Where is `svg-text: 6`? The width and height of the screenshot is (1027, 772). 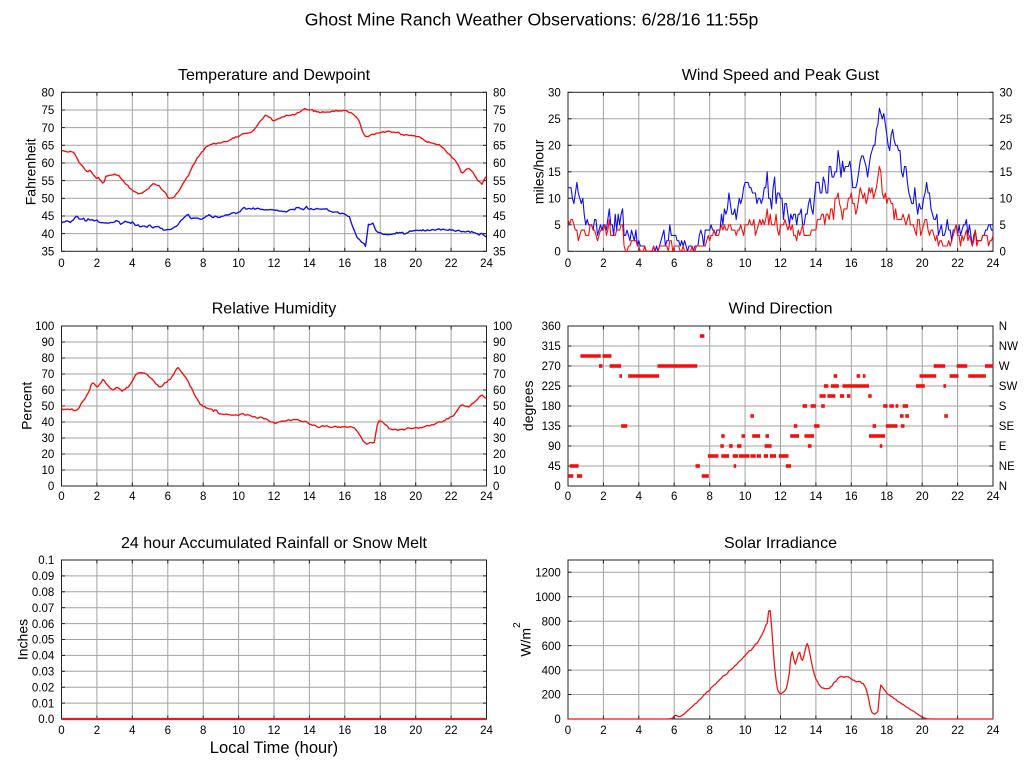 svg-text: 6 is located at coordinates (168, 497).